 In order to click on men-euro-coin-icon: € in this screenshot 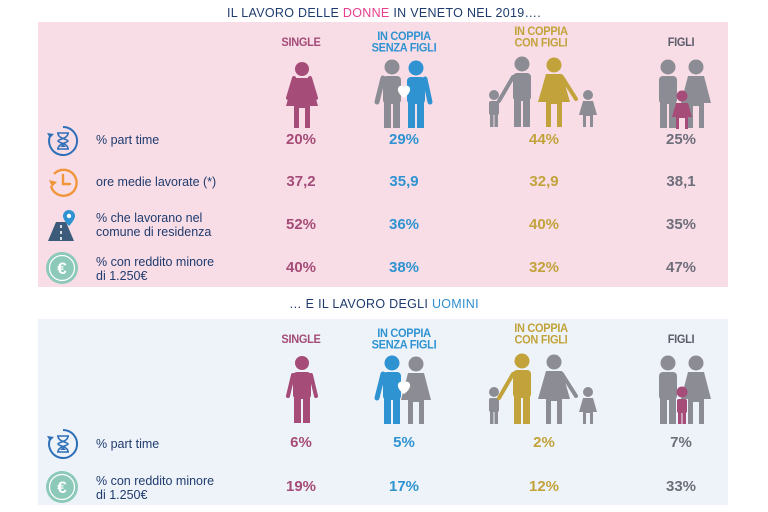, I will do `click(62, 487)`.